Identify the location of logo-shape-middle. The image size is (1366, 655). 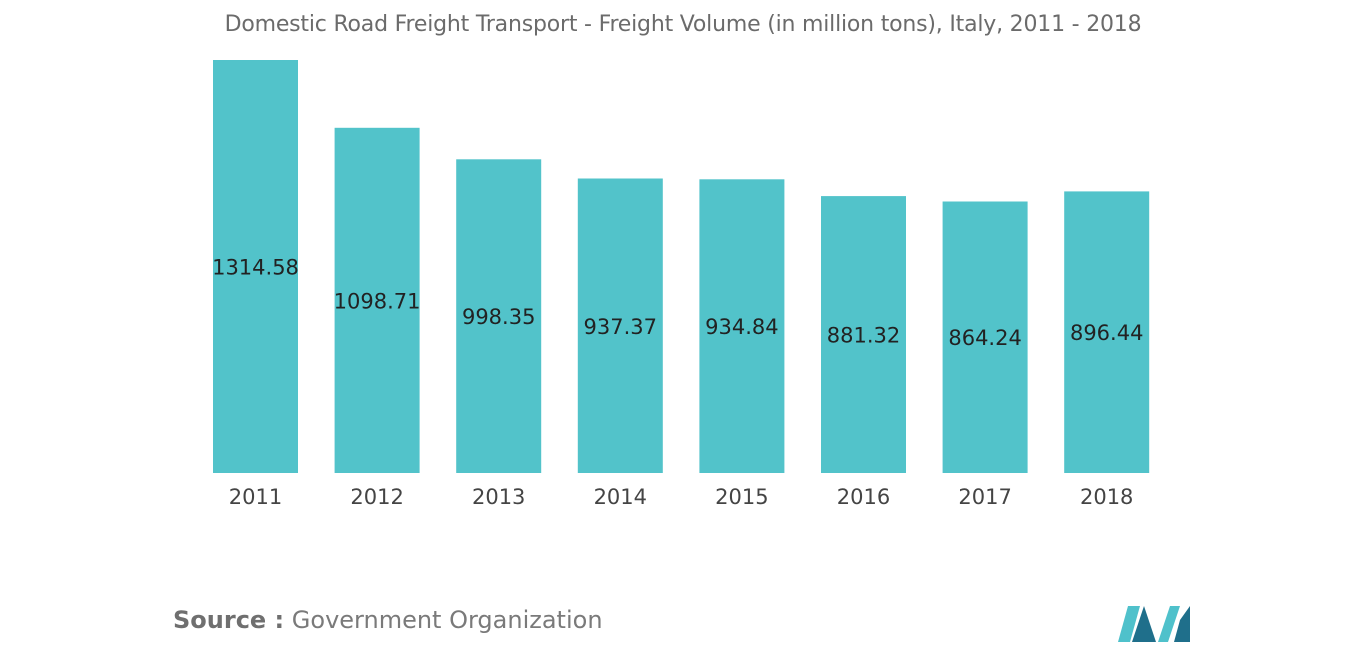
(1144, 624).